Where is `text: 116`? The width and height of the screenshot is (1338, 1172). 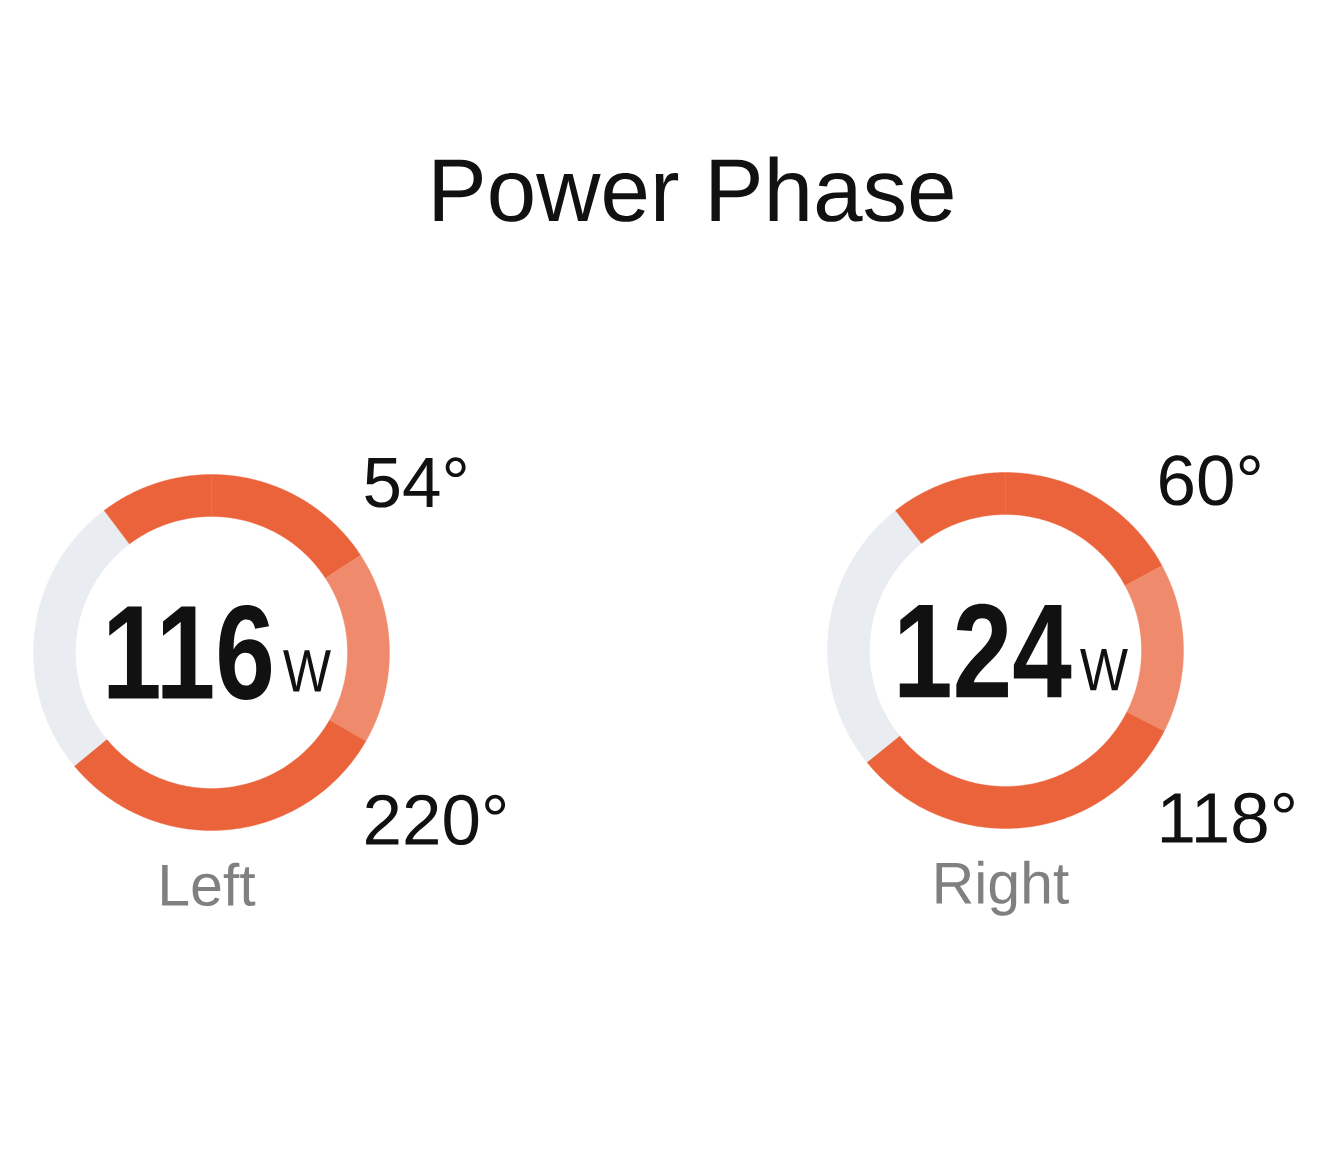 text: 116 is located at coordinates (190, 652).